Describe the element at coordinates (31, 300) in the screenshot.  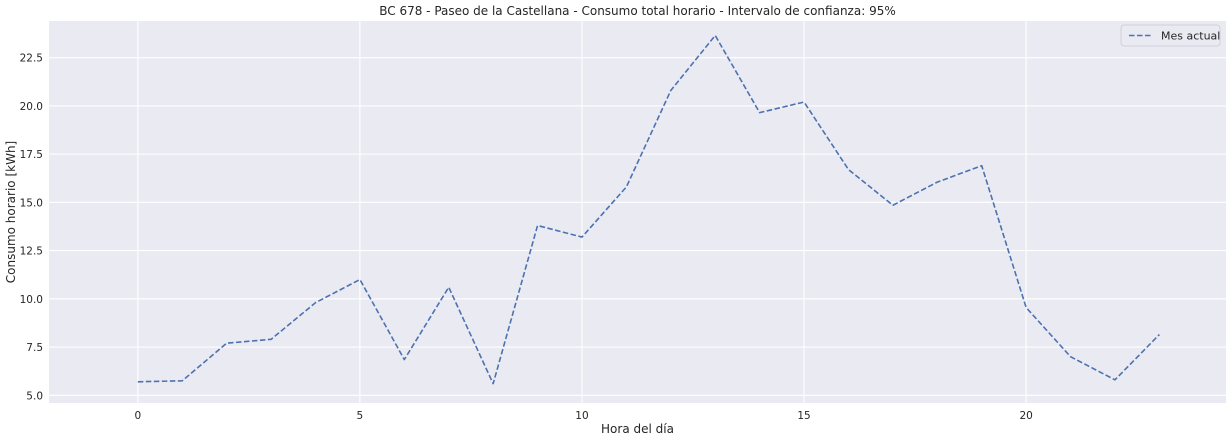
I see `y-tick-label: 10.0` at that location.